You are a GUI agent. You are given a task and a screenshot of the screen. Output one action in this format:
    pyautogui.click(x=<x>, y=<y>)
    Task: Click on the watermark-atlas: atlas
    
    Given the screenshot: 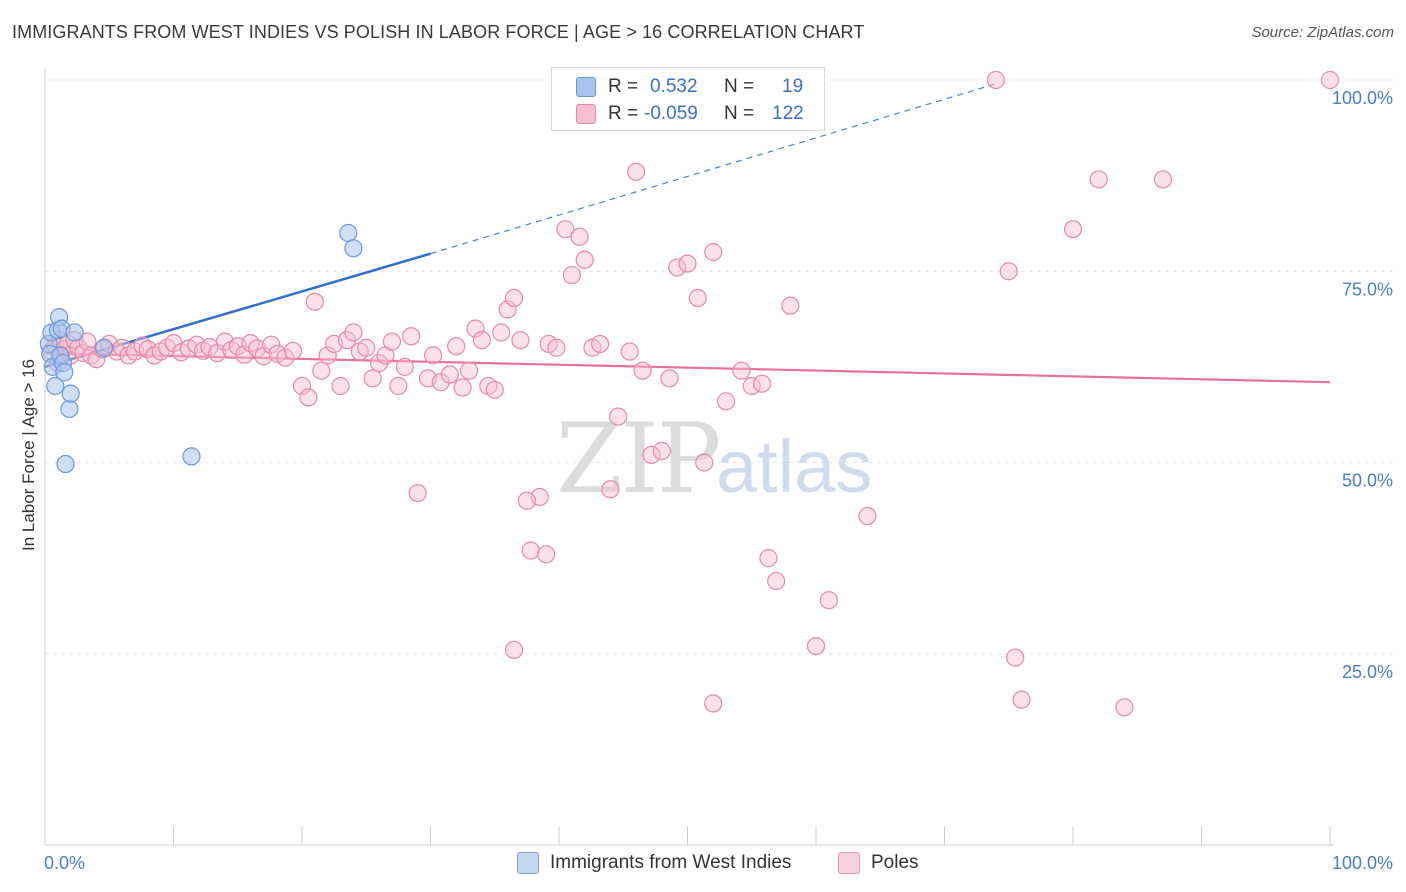 What is the action you would take?
    pyautogui.click(x=794, y=466)
    